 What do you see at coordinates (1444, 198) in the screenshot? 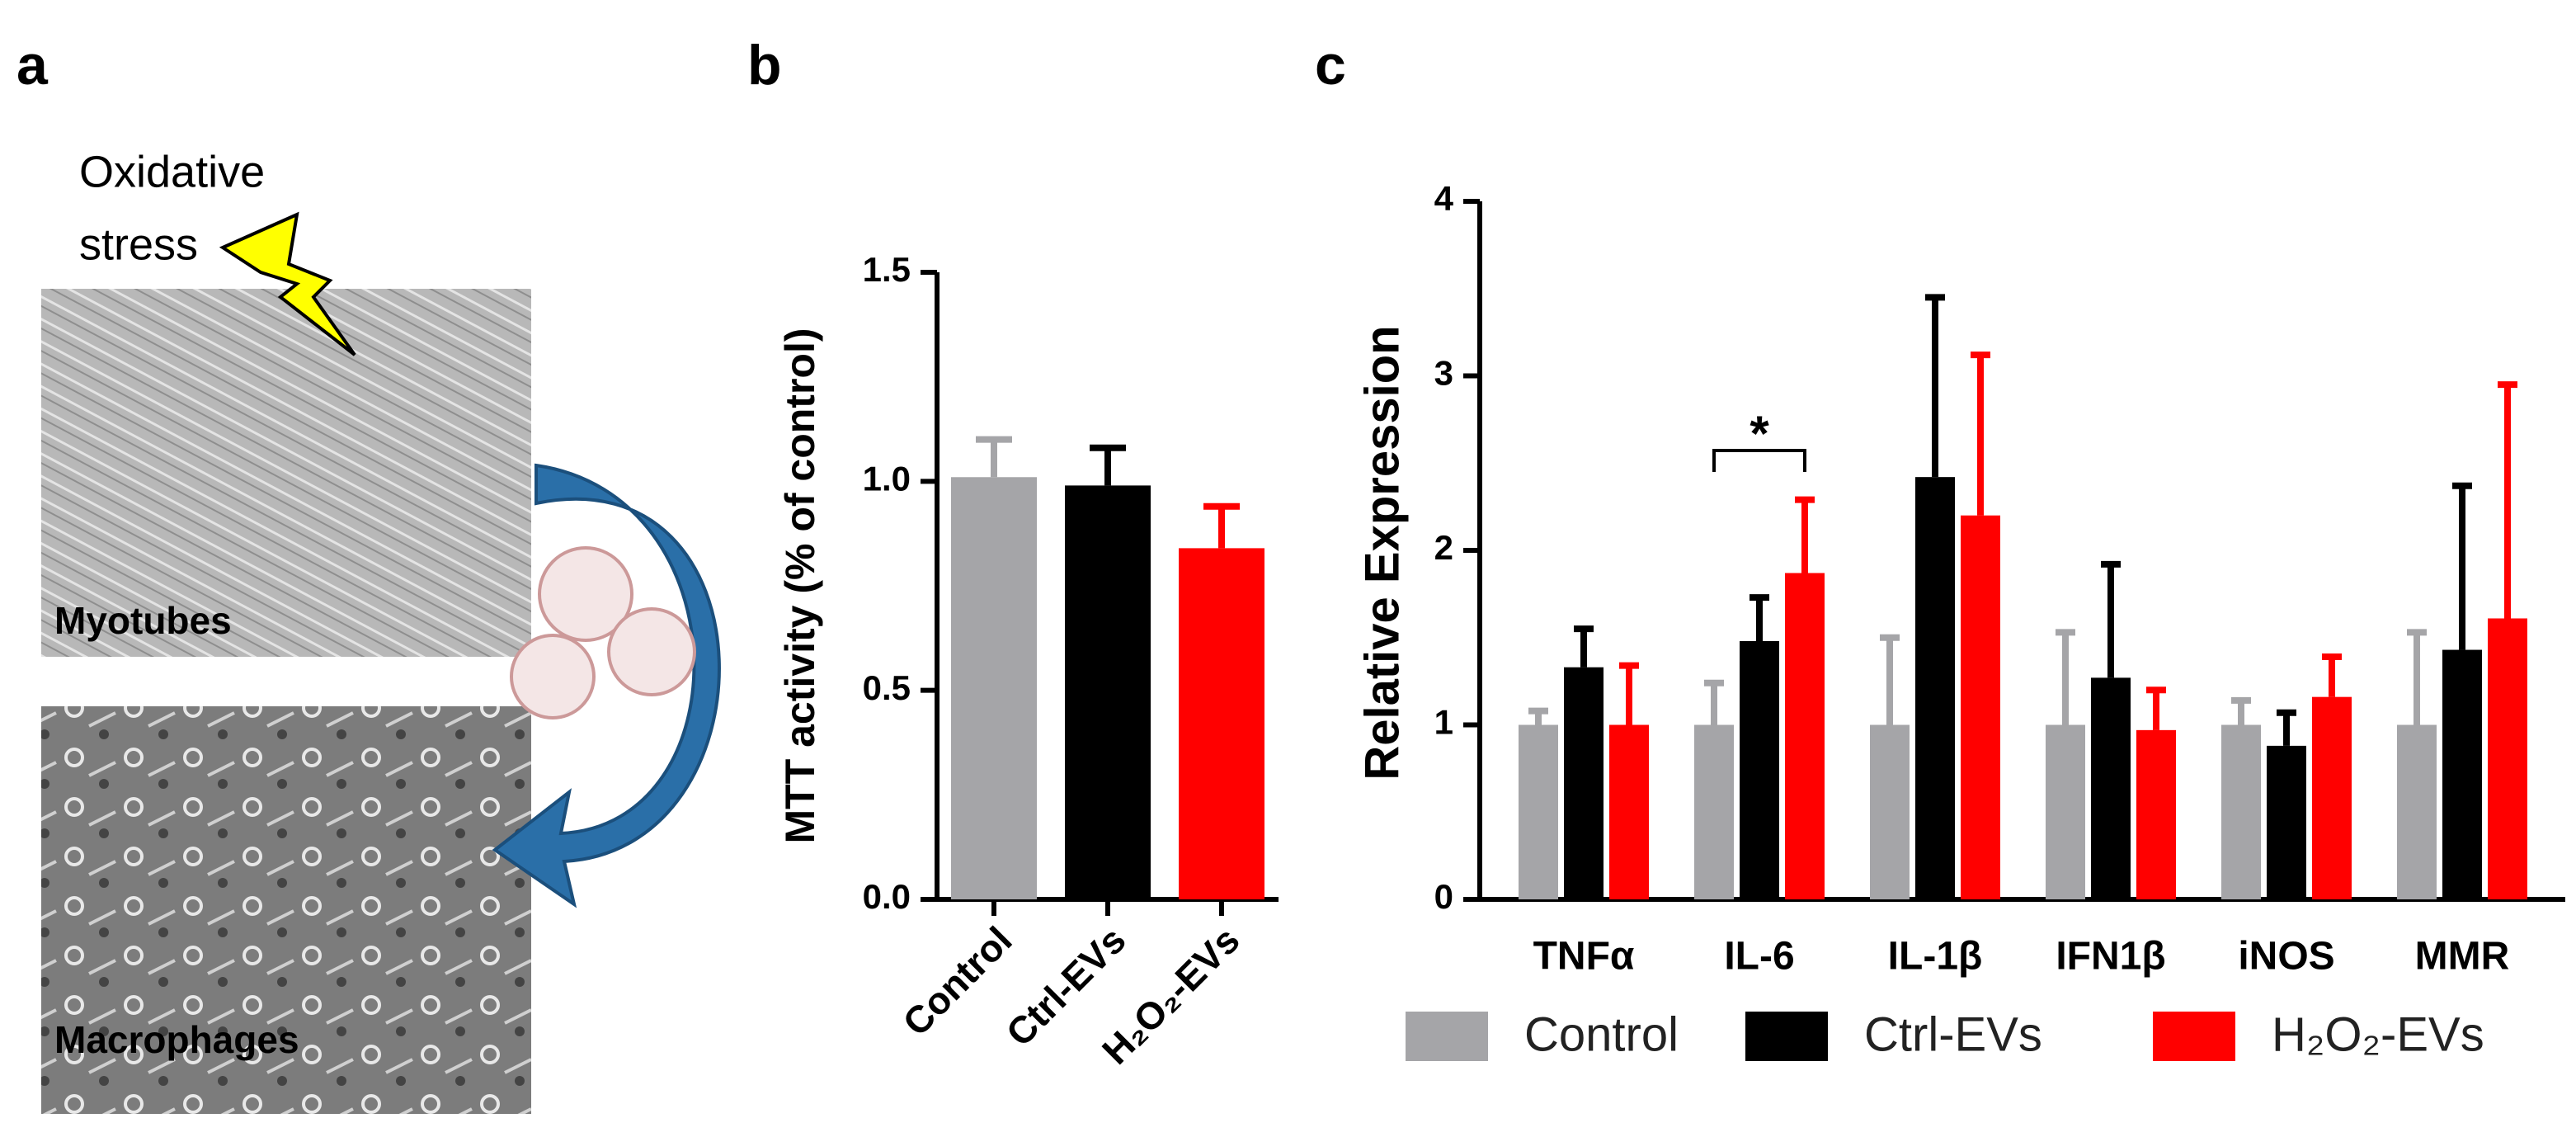
I see `y-tick-label: 4` at bounding box center [1444, 198].